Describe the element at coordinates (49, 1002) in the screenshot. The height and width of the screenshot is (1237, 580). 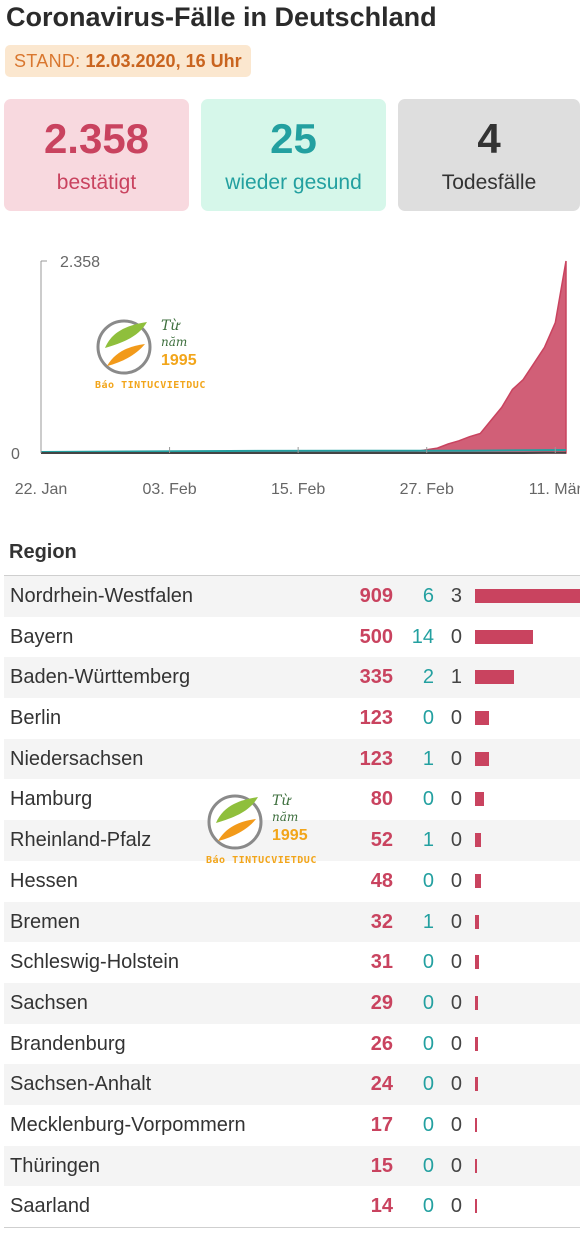
I see `region-name: Sachsen` at that location.